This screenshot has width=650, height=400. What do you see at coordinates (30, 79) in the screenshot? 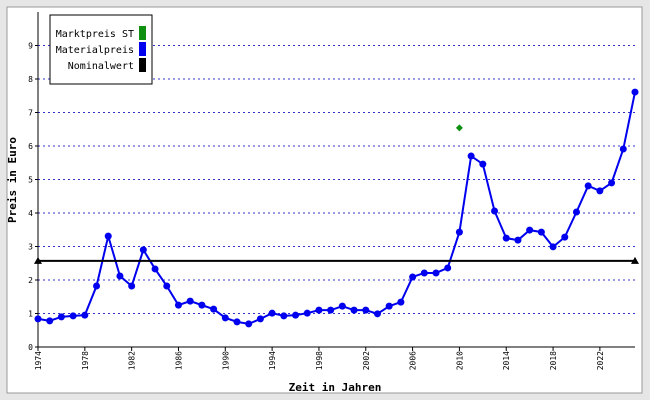
I see `y-tick-label: 8` at bounding box center [30, 79].